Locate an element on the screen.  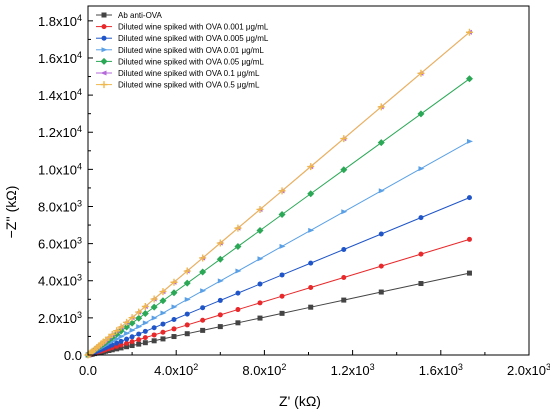
x-tick-label: 0.0 is located at coordinates (88, 370).